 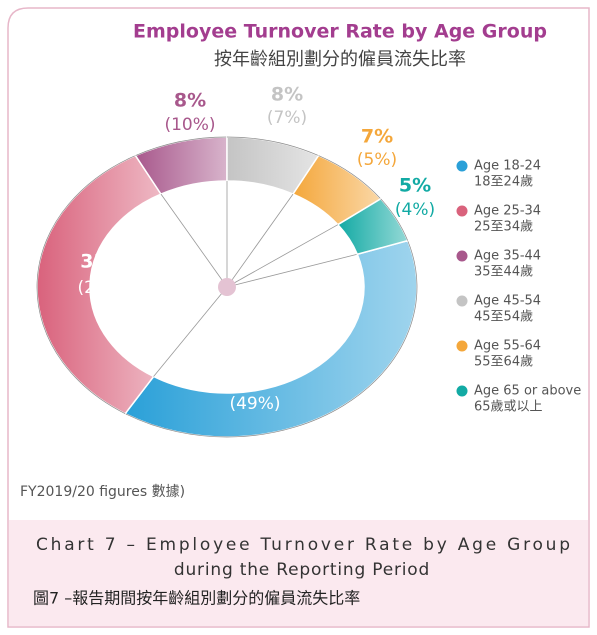 I want to click on chart-title: Employee Turnover Rate by Age Group, so click(x=340, y=32).